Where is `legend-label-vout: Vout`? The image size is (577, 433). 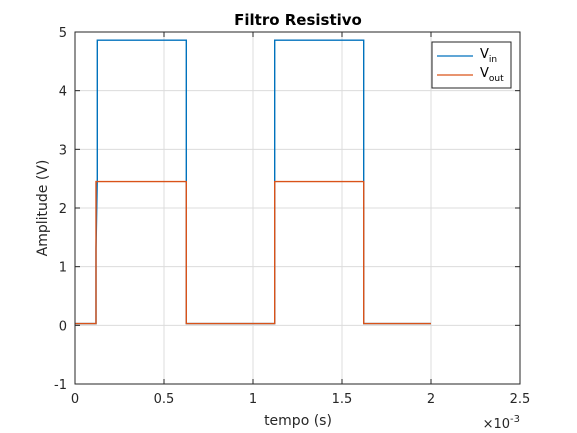 legend-label-vout: Vout is located at coordinates (492, 75).